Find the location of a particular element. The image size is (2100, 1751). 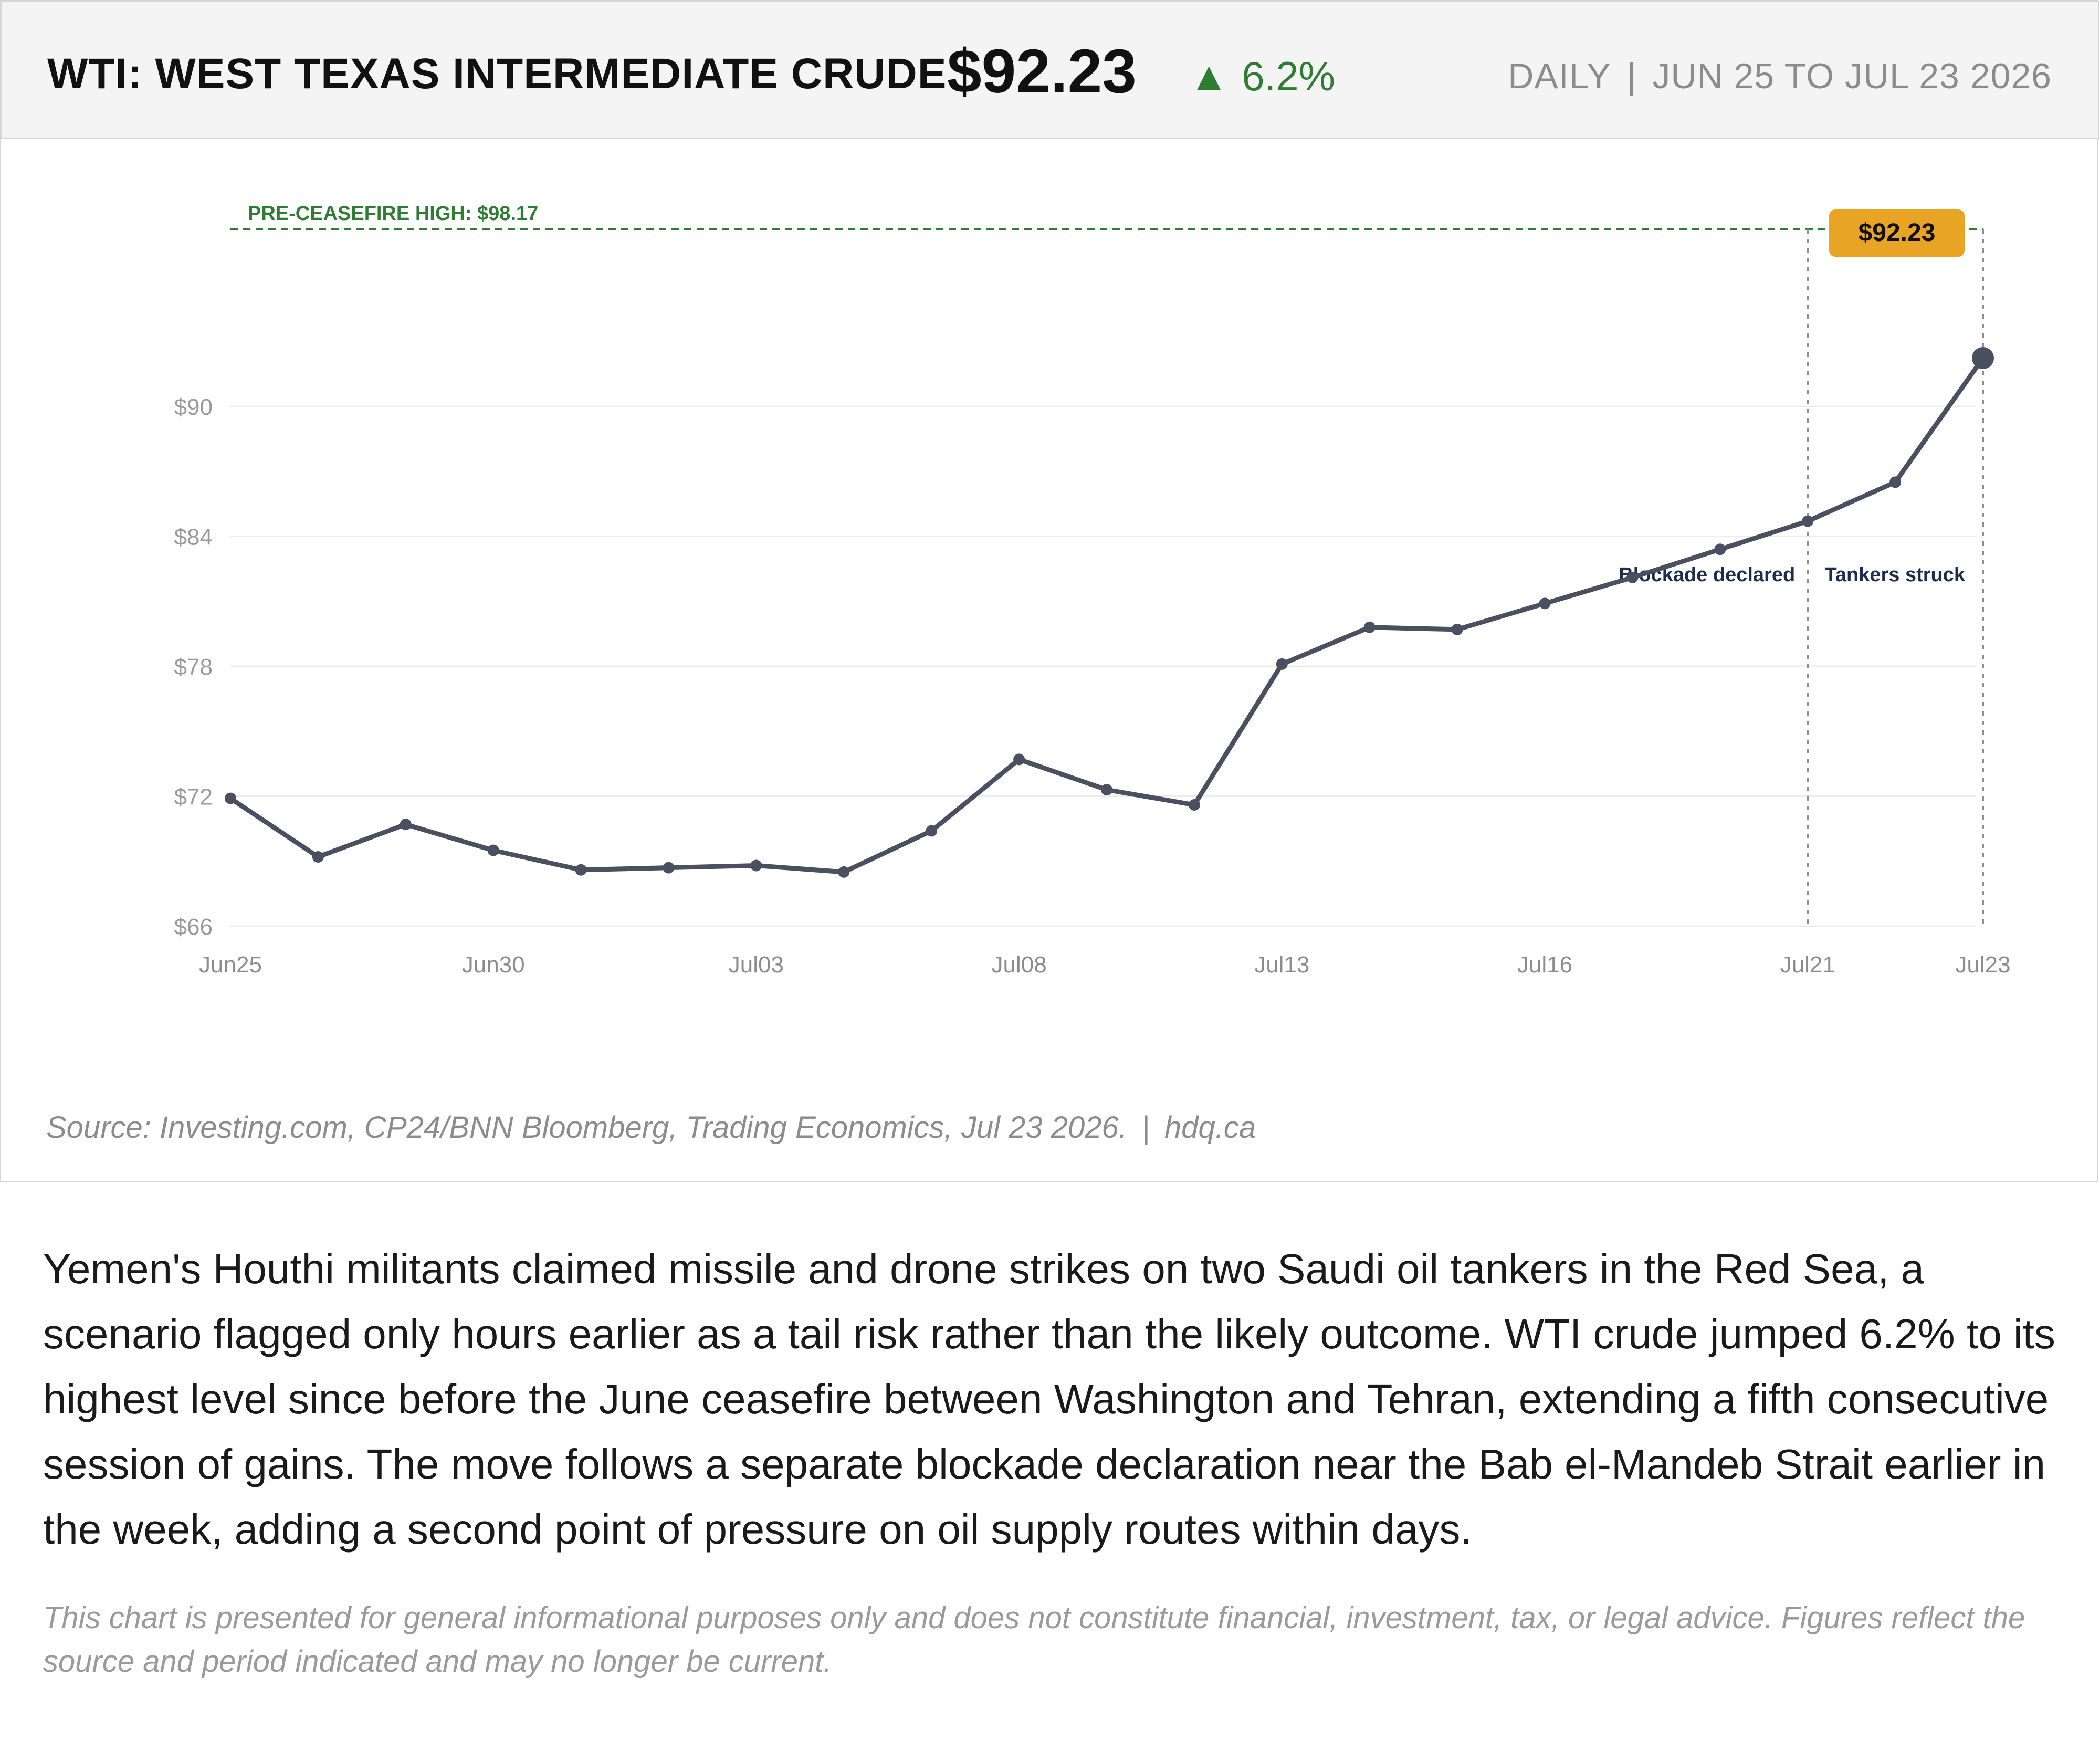

event-label: Tankers struck is located at coordinates (1894, 575).